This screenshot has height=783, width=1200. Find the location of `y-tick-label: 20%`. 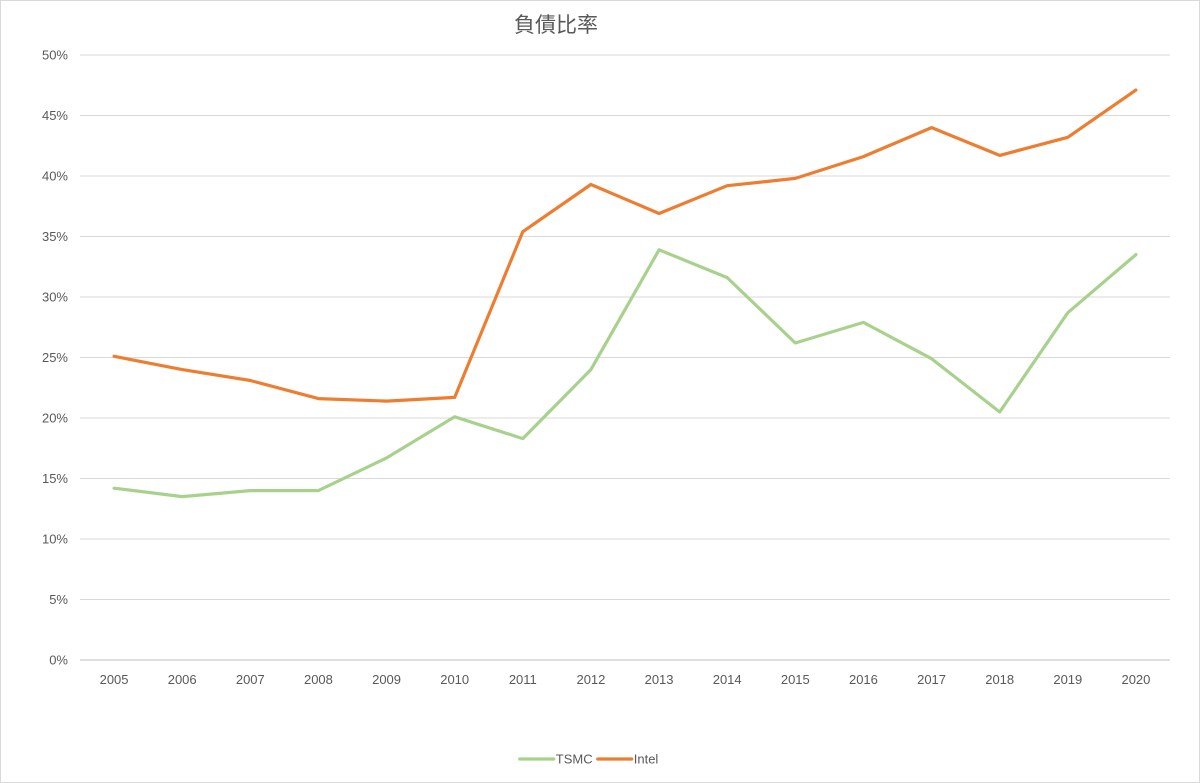

y-tick-label: 20% is located at coordinates (55, 418).